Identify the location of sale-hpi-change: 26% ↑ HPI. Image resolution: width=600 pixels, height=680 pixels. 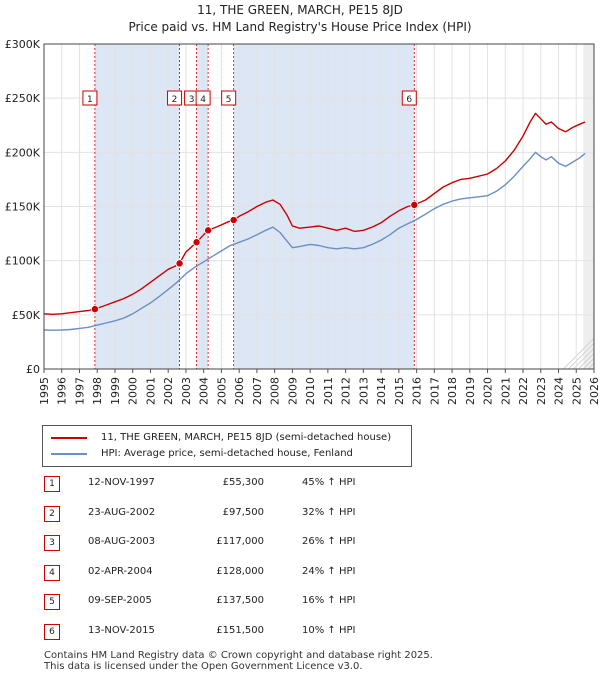
(329, 542).